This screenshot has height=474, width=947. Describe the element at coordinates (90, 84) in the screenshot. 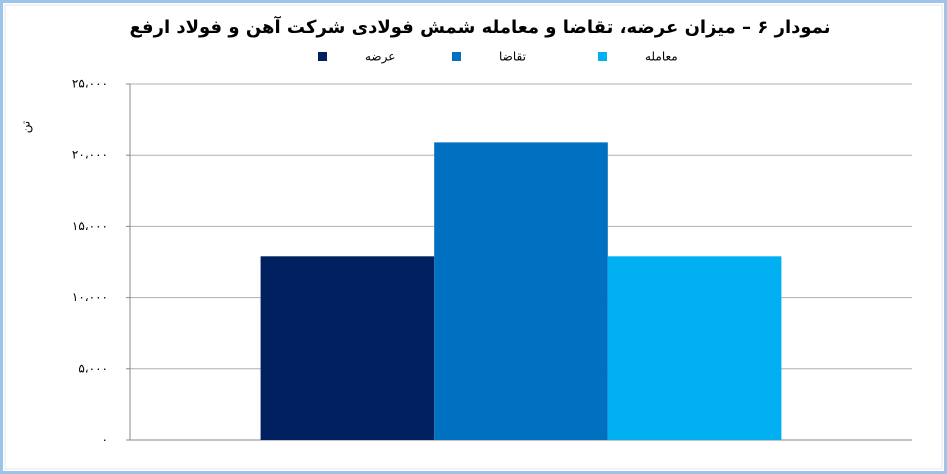

I see `y-tick-label: ۲۵،۰۰۰` at that location.